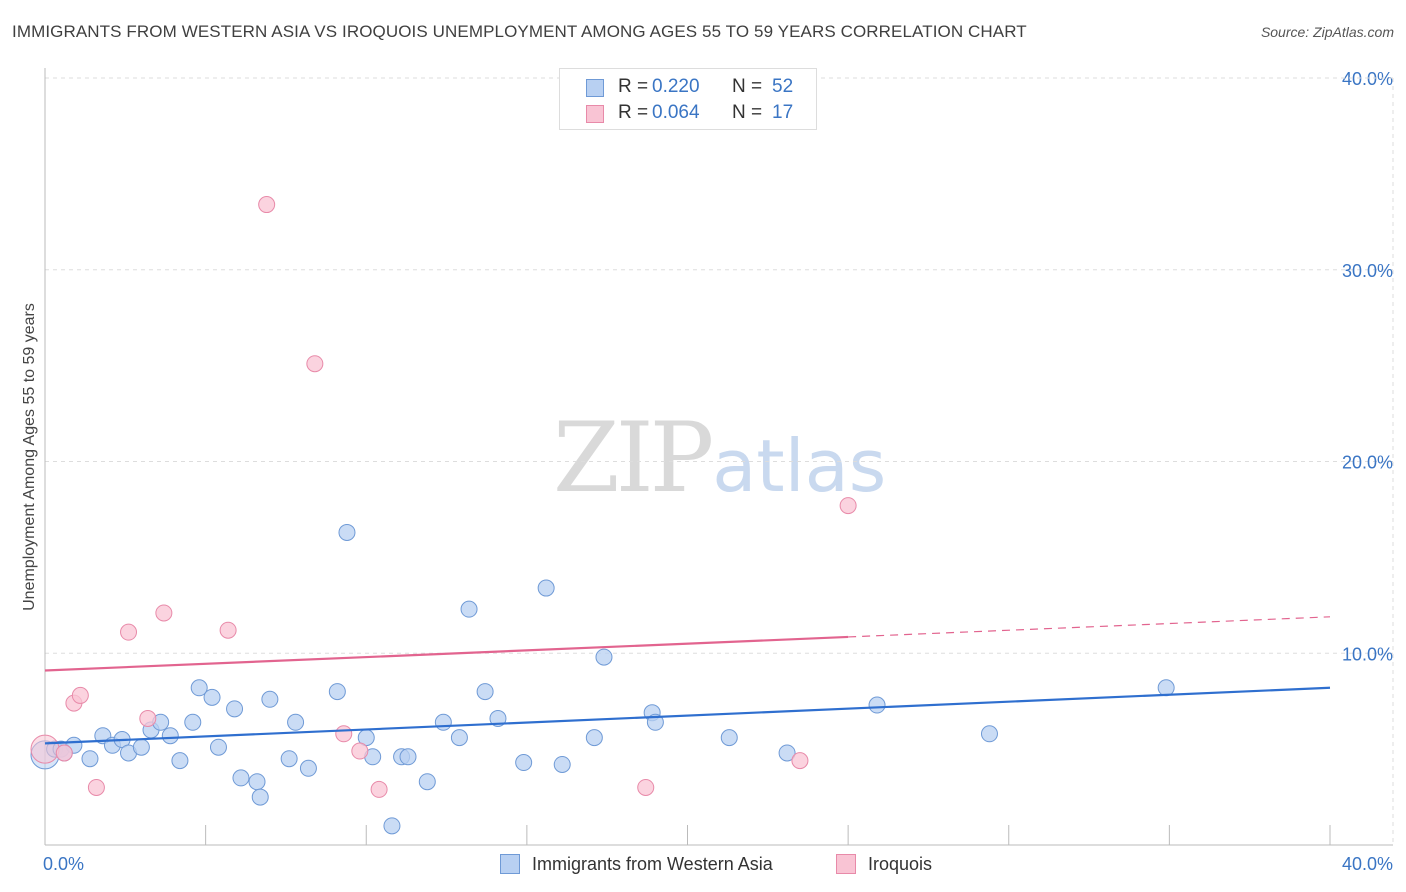 The width and height of the screenshot is (1406, 892). What do you see at coordinates (1367, 654) in the screenshot?
I see `y-tick-label: 10.0%` at bounding box center [1367, 654].